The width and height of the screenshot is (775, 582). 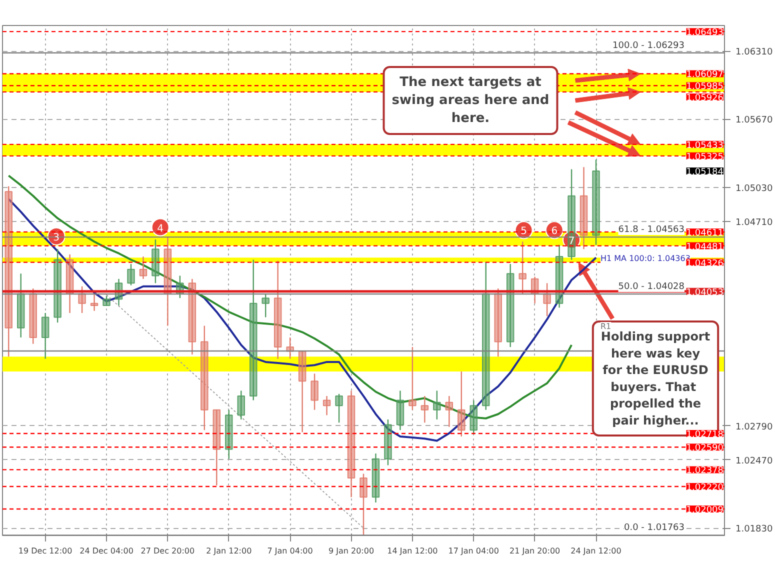 What do you see at coordinates (705, 98) in the screenshot?
I see `ref-line-label: 1.05926` at bounding box center [705, 98].